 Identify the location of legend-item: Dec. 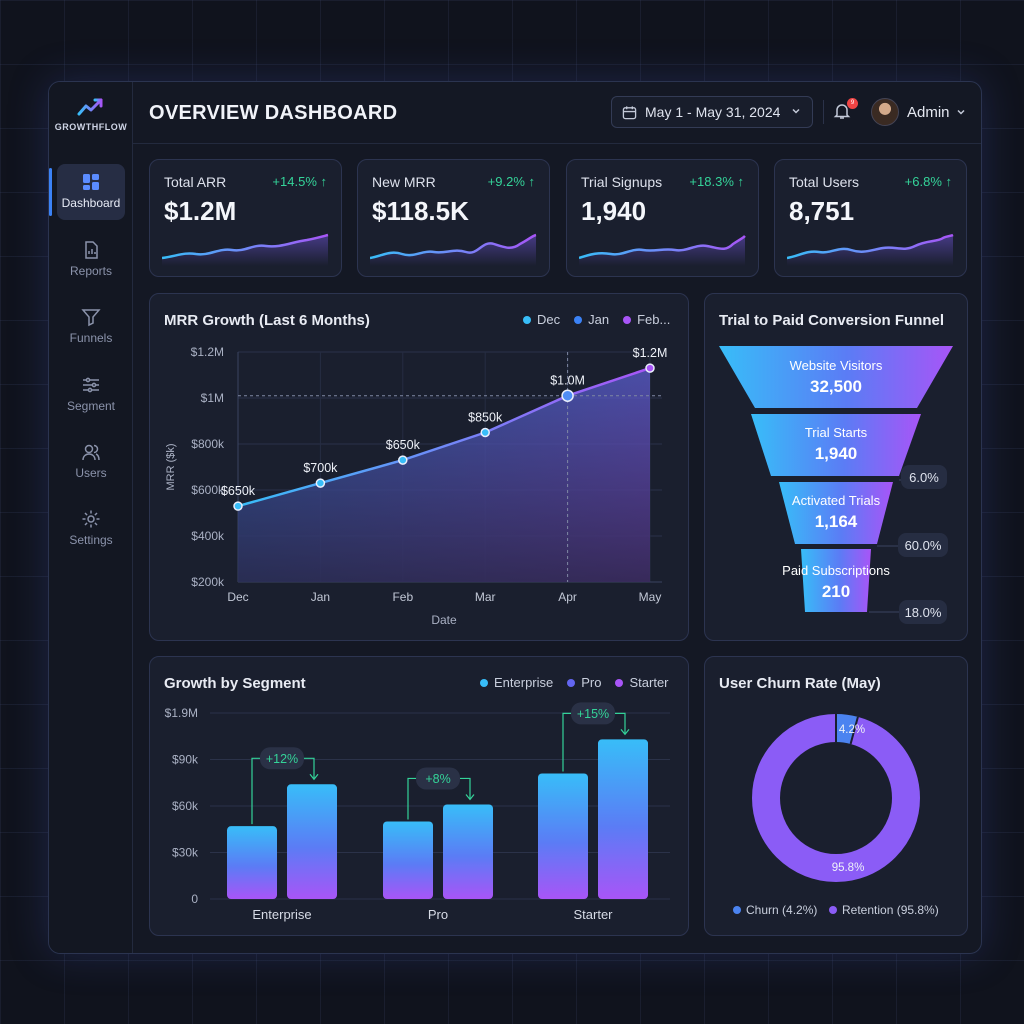
(541, 319).